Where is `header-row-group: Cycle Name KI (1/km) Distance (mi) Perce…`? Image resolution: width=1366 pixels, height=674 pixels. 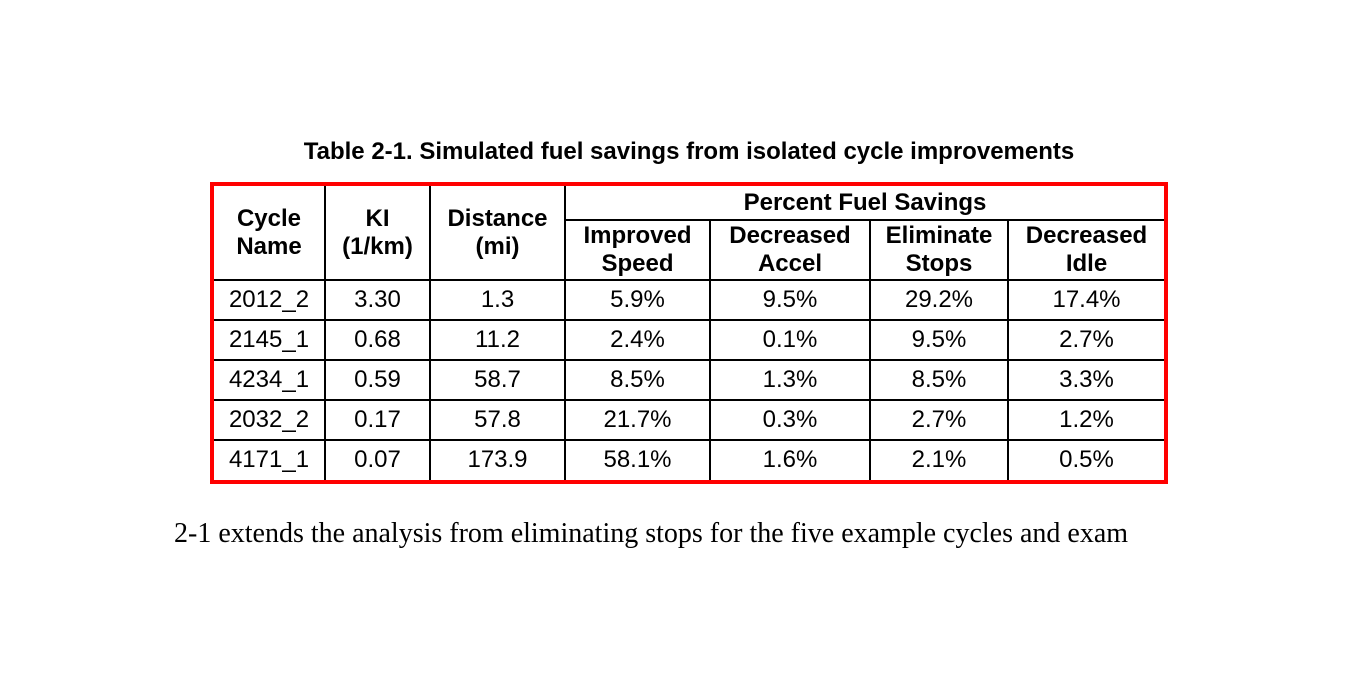
header-row-group: Cycle Name KI (1/km) Distance (mi) Perce… is located at coordinates (689, 233).